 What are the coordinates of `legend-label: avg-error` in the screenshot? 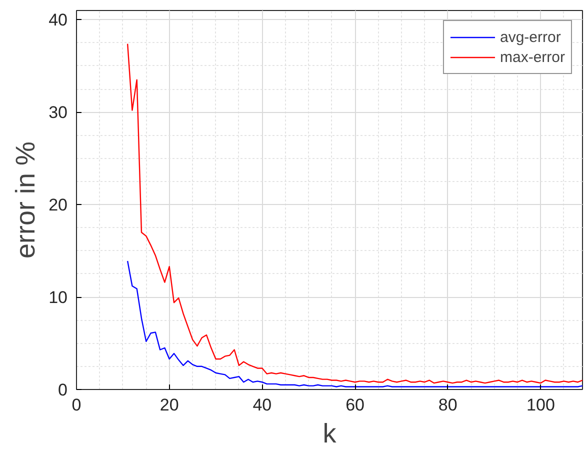 It's located at (530, 37).